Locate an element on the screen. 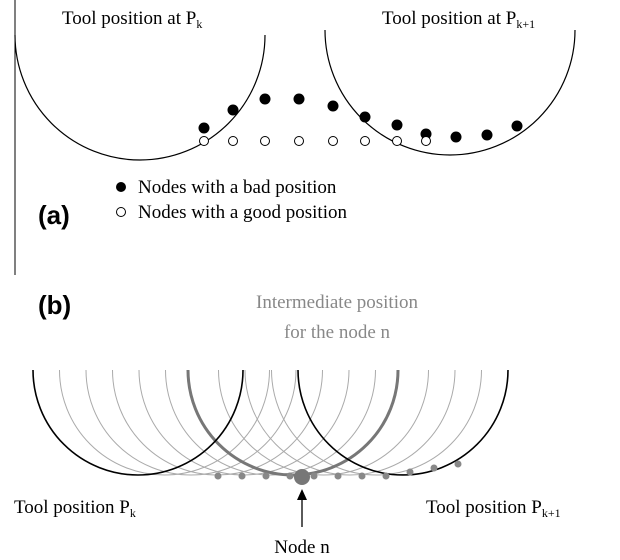 This screenshot has width=620, height=560. panel-label: (b) is located at coordinates (54, 305).